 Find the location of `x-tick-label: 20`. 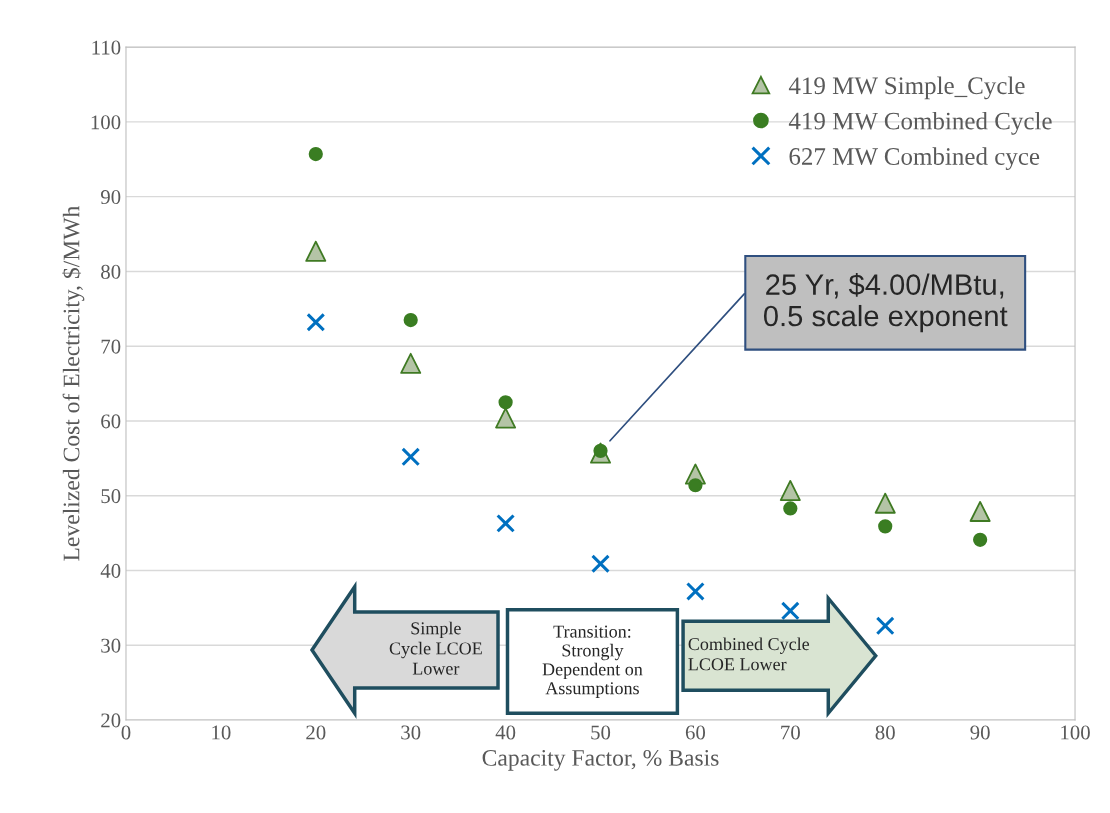

x-tick-label: 20 is located at coordinates (316, 732).